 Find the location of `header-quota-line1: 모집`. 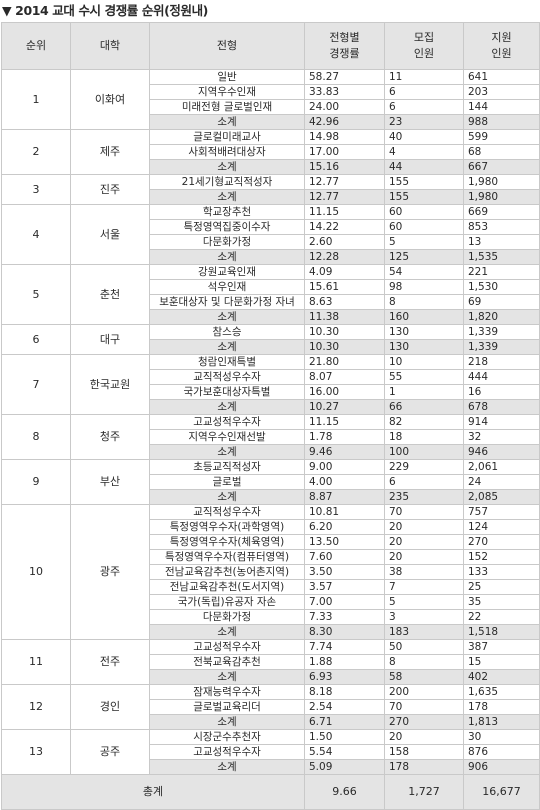

header-quota-line1: 모집 is located at coordinates (424, 37).